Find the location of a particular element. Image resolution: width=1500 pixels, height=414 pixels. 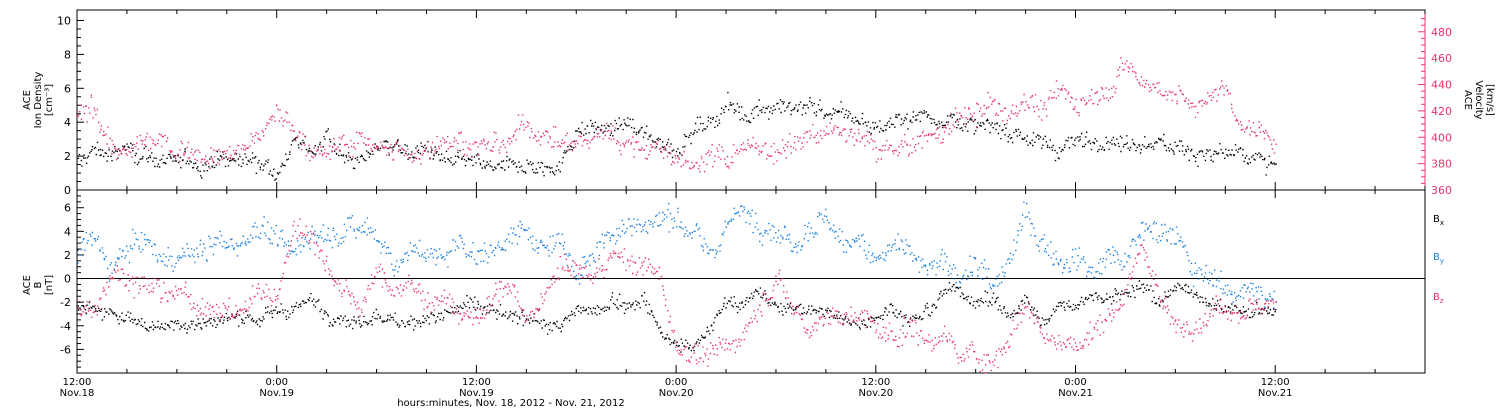

x-tick-date: Nov.18 is located at coordinates (77, 393).